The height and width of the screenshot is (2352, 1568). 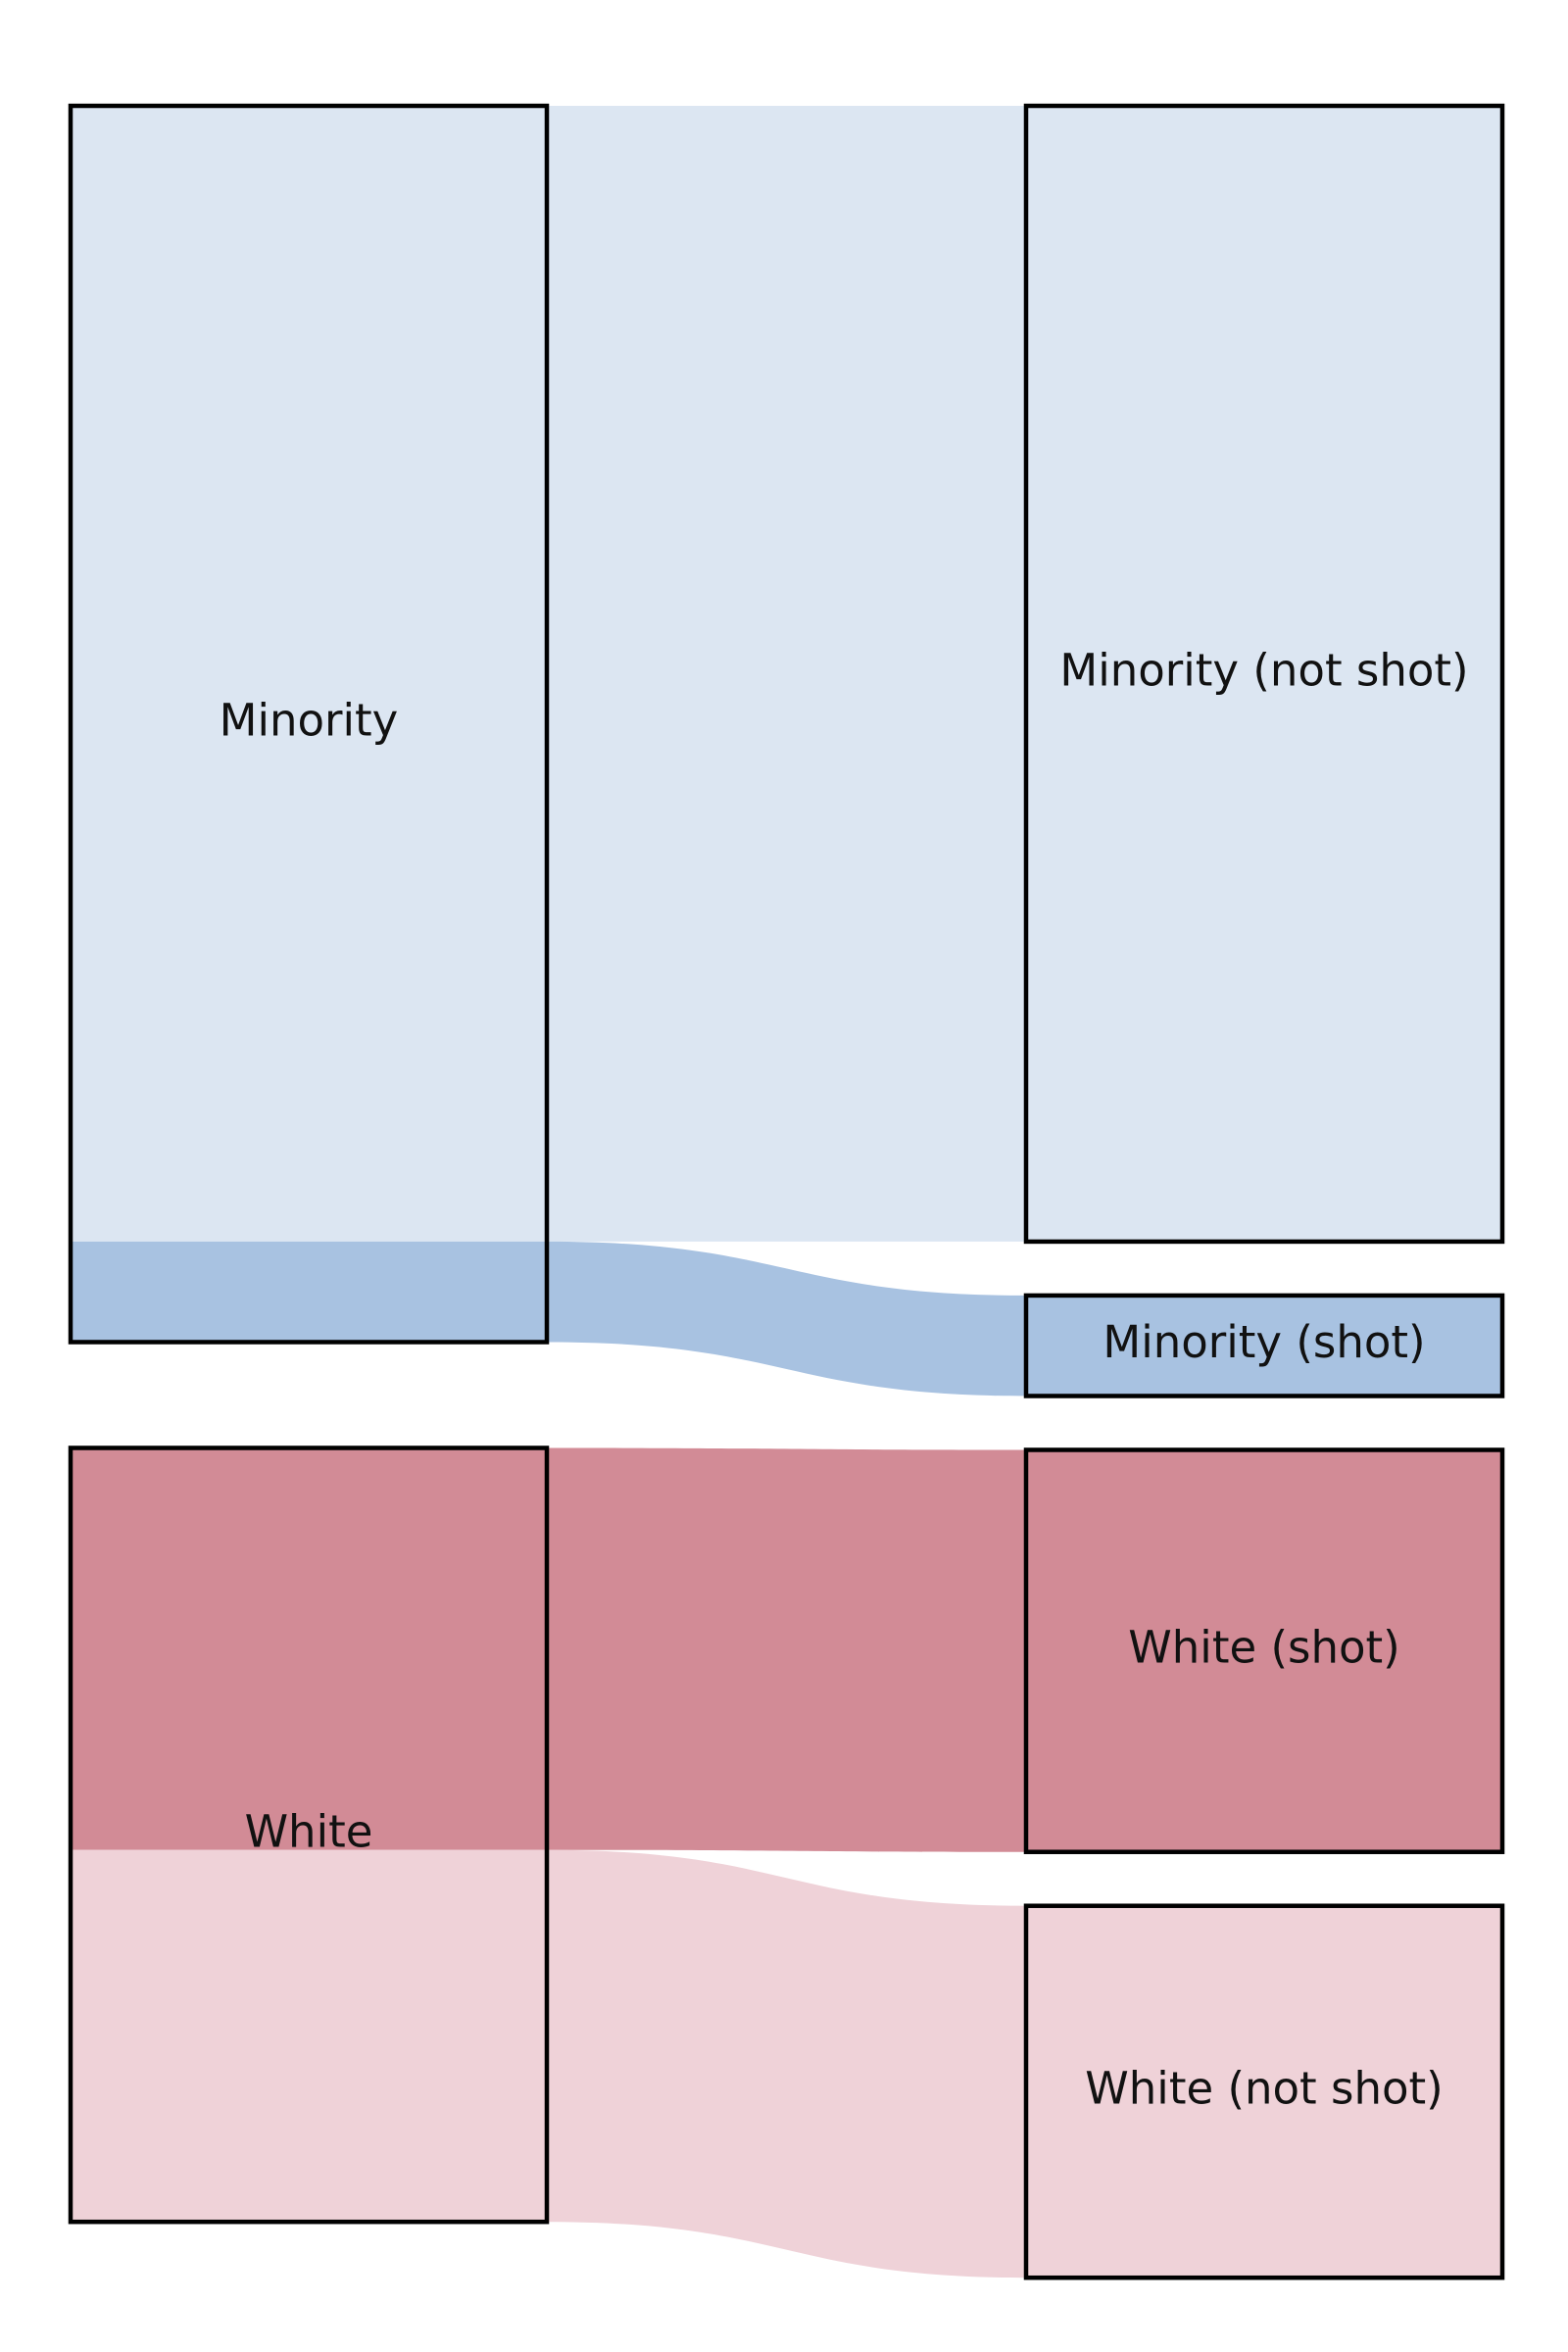 What do you see at coordinates (786, 1649) in the screenshot?
I see `link-white-to-white_shot` at bounding box center [786, 1649].